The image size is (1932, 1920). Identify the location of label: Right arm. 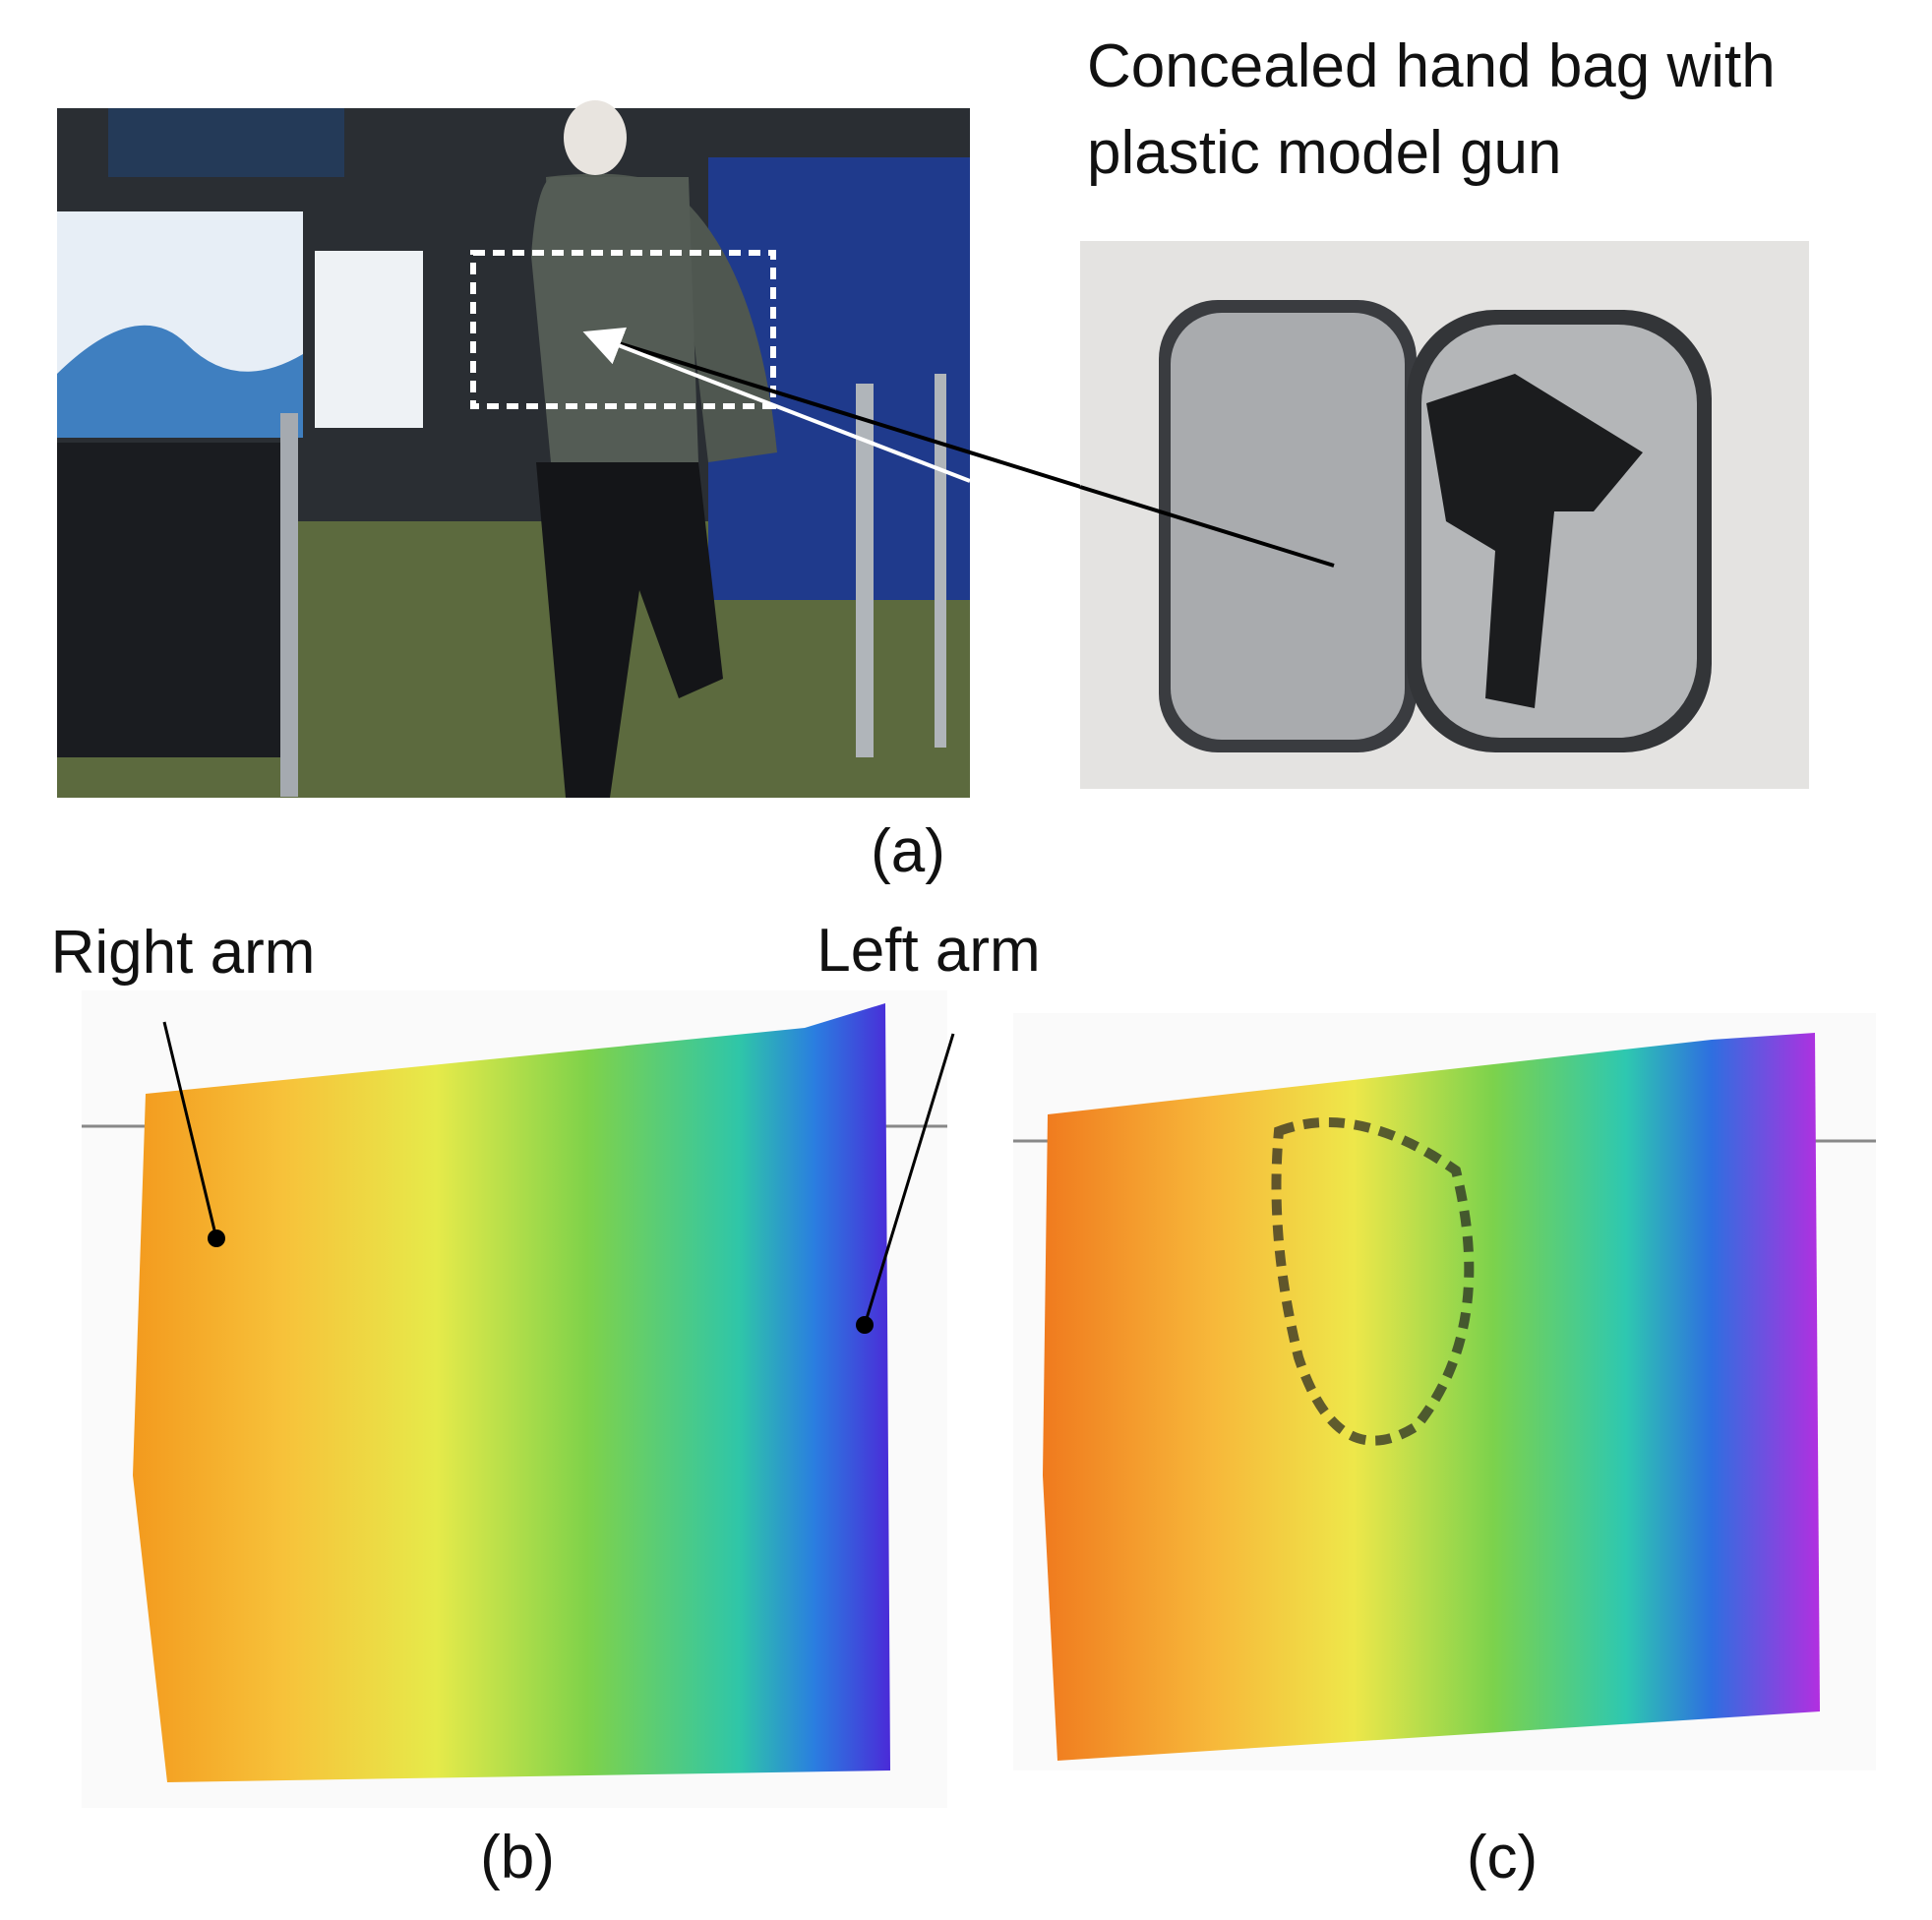
(183, 953).